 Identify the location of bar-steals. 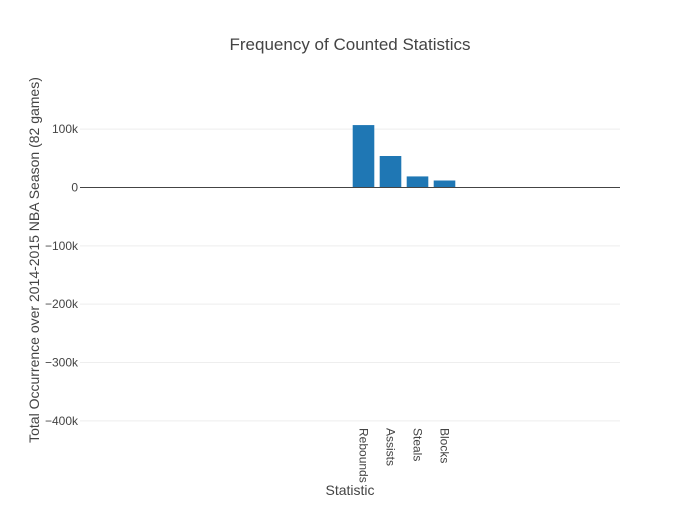
(418, 181).